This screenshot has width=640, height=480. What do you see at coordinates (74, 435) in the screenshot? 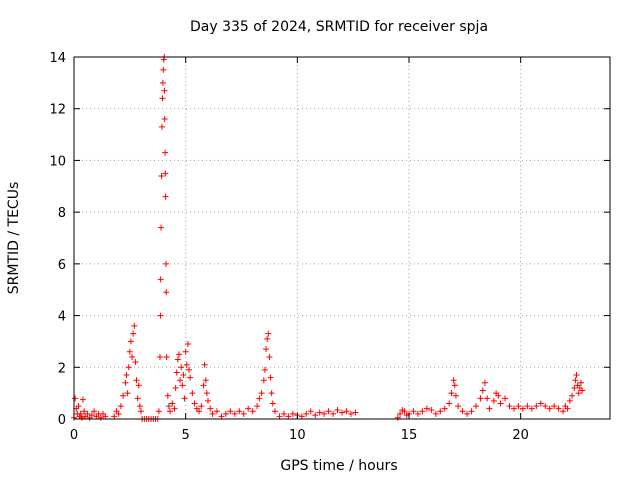
I see `x-tick-label: 0` at bounding box center [74, 435].